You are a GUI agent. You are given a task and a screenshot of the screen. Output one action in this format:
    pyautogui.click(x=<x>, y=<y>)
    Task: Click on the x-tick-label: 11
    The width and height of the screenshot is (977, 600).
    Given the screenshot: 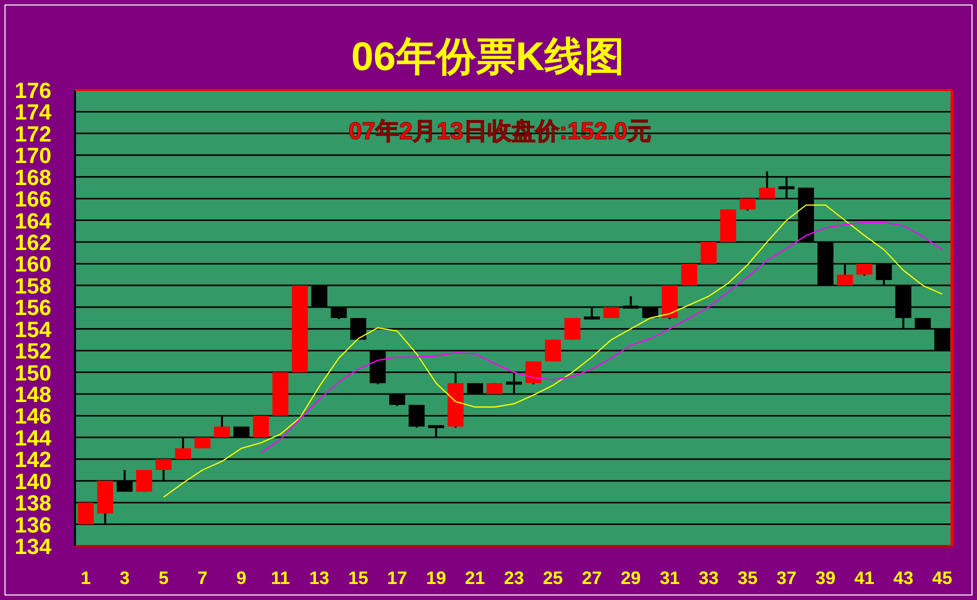 What is the action you would take?
    pyautogui.click(x=280, y=578)
    